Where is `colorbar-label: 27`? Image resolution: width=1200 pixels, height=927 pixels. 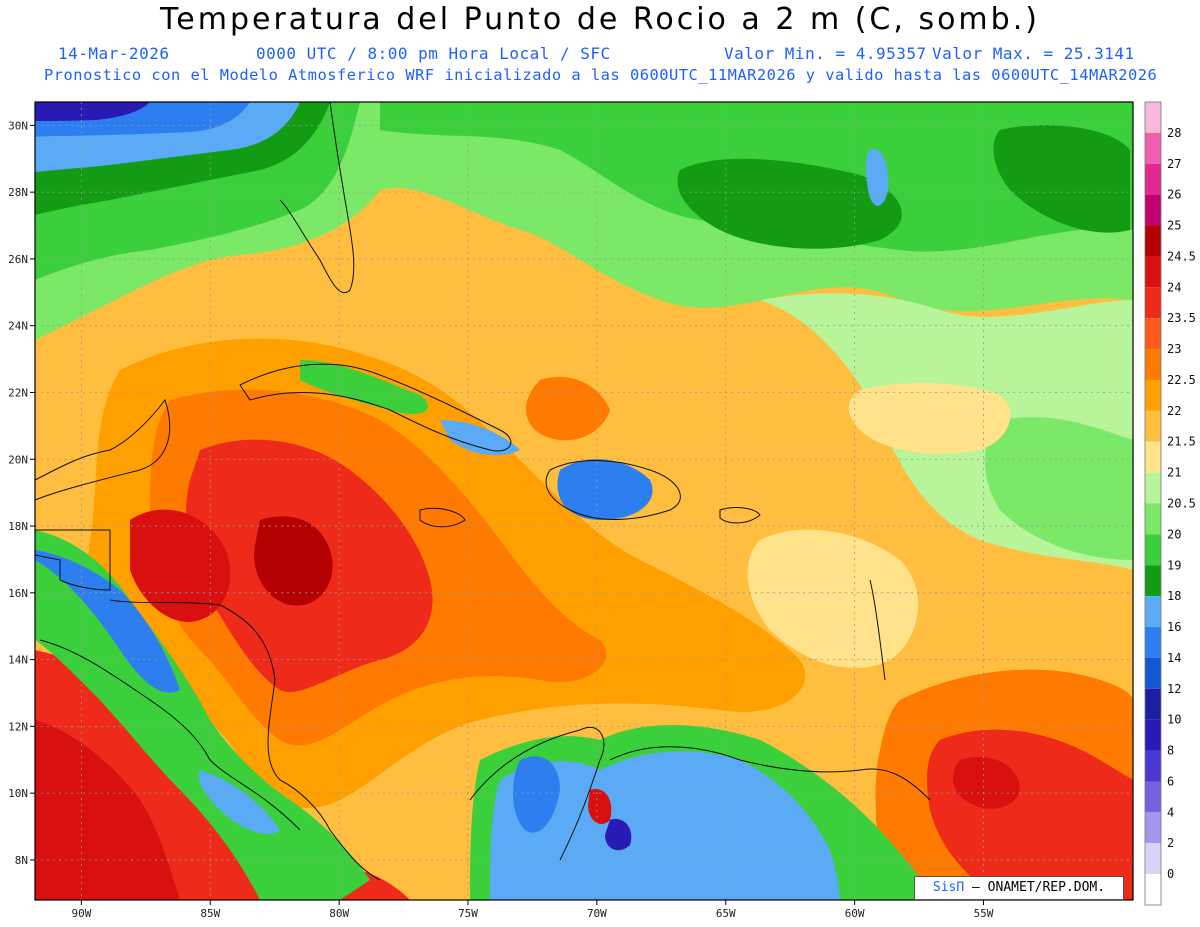 colorbar-label: 27 is located at coordinates (1174, 164).